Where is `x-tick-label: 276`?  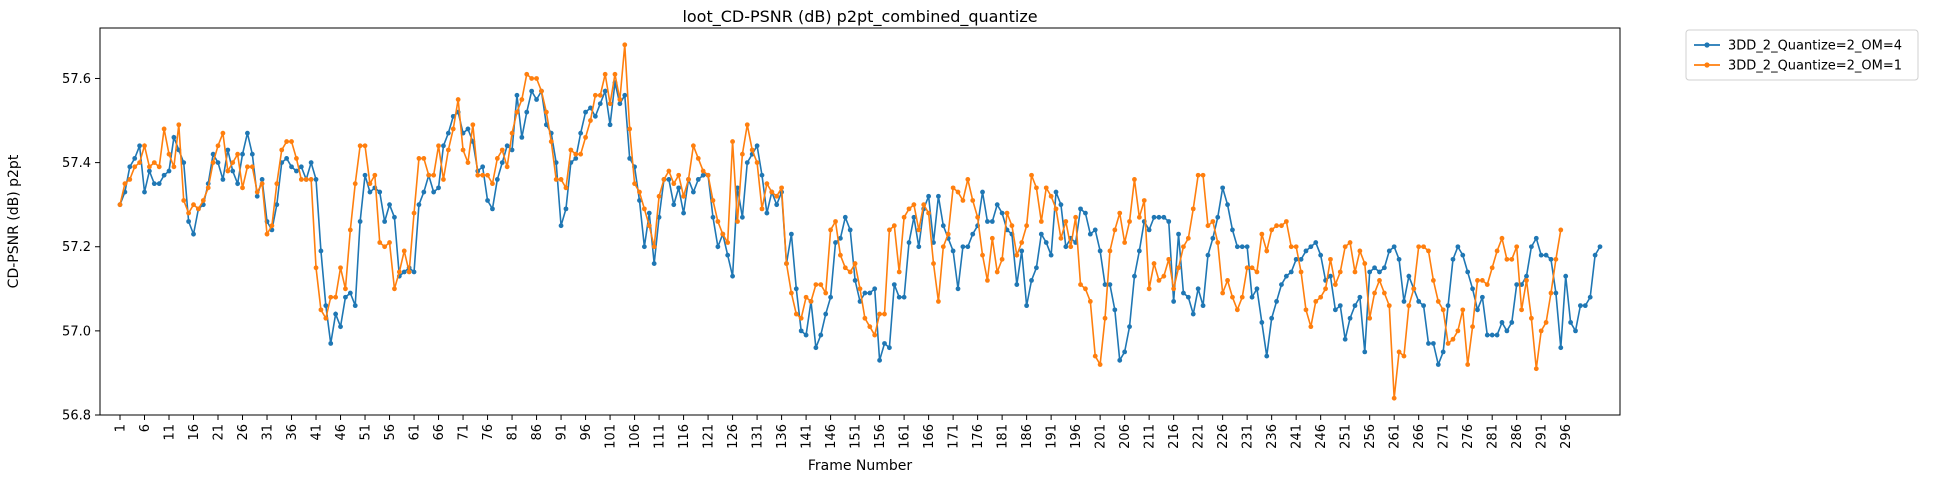 x-tick-label: 276 is located at coordinates (1468, 436).